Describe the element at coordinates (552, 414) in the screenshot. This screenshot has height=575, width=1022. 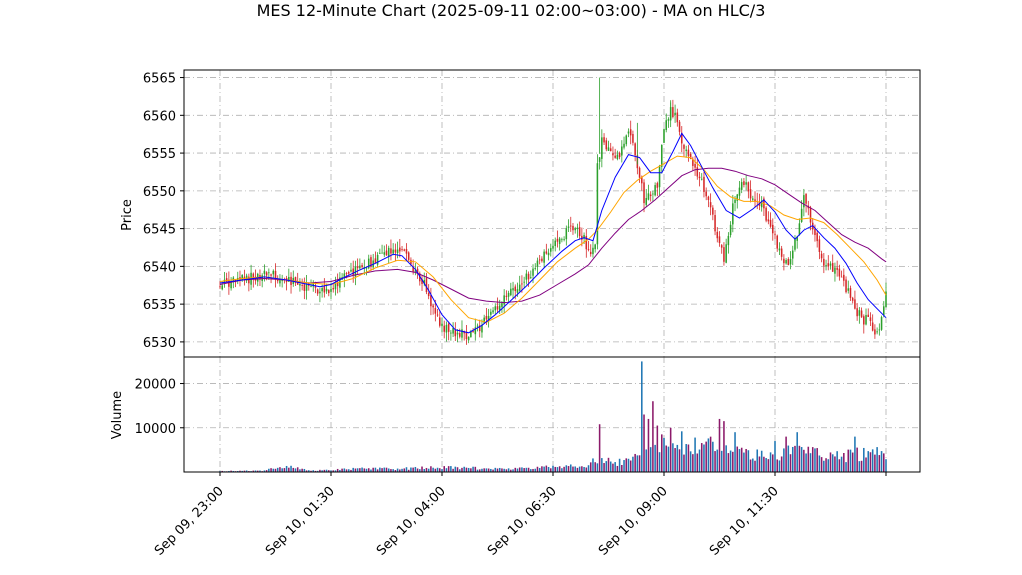
I see `volume-frame` at that location.